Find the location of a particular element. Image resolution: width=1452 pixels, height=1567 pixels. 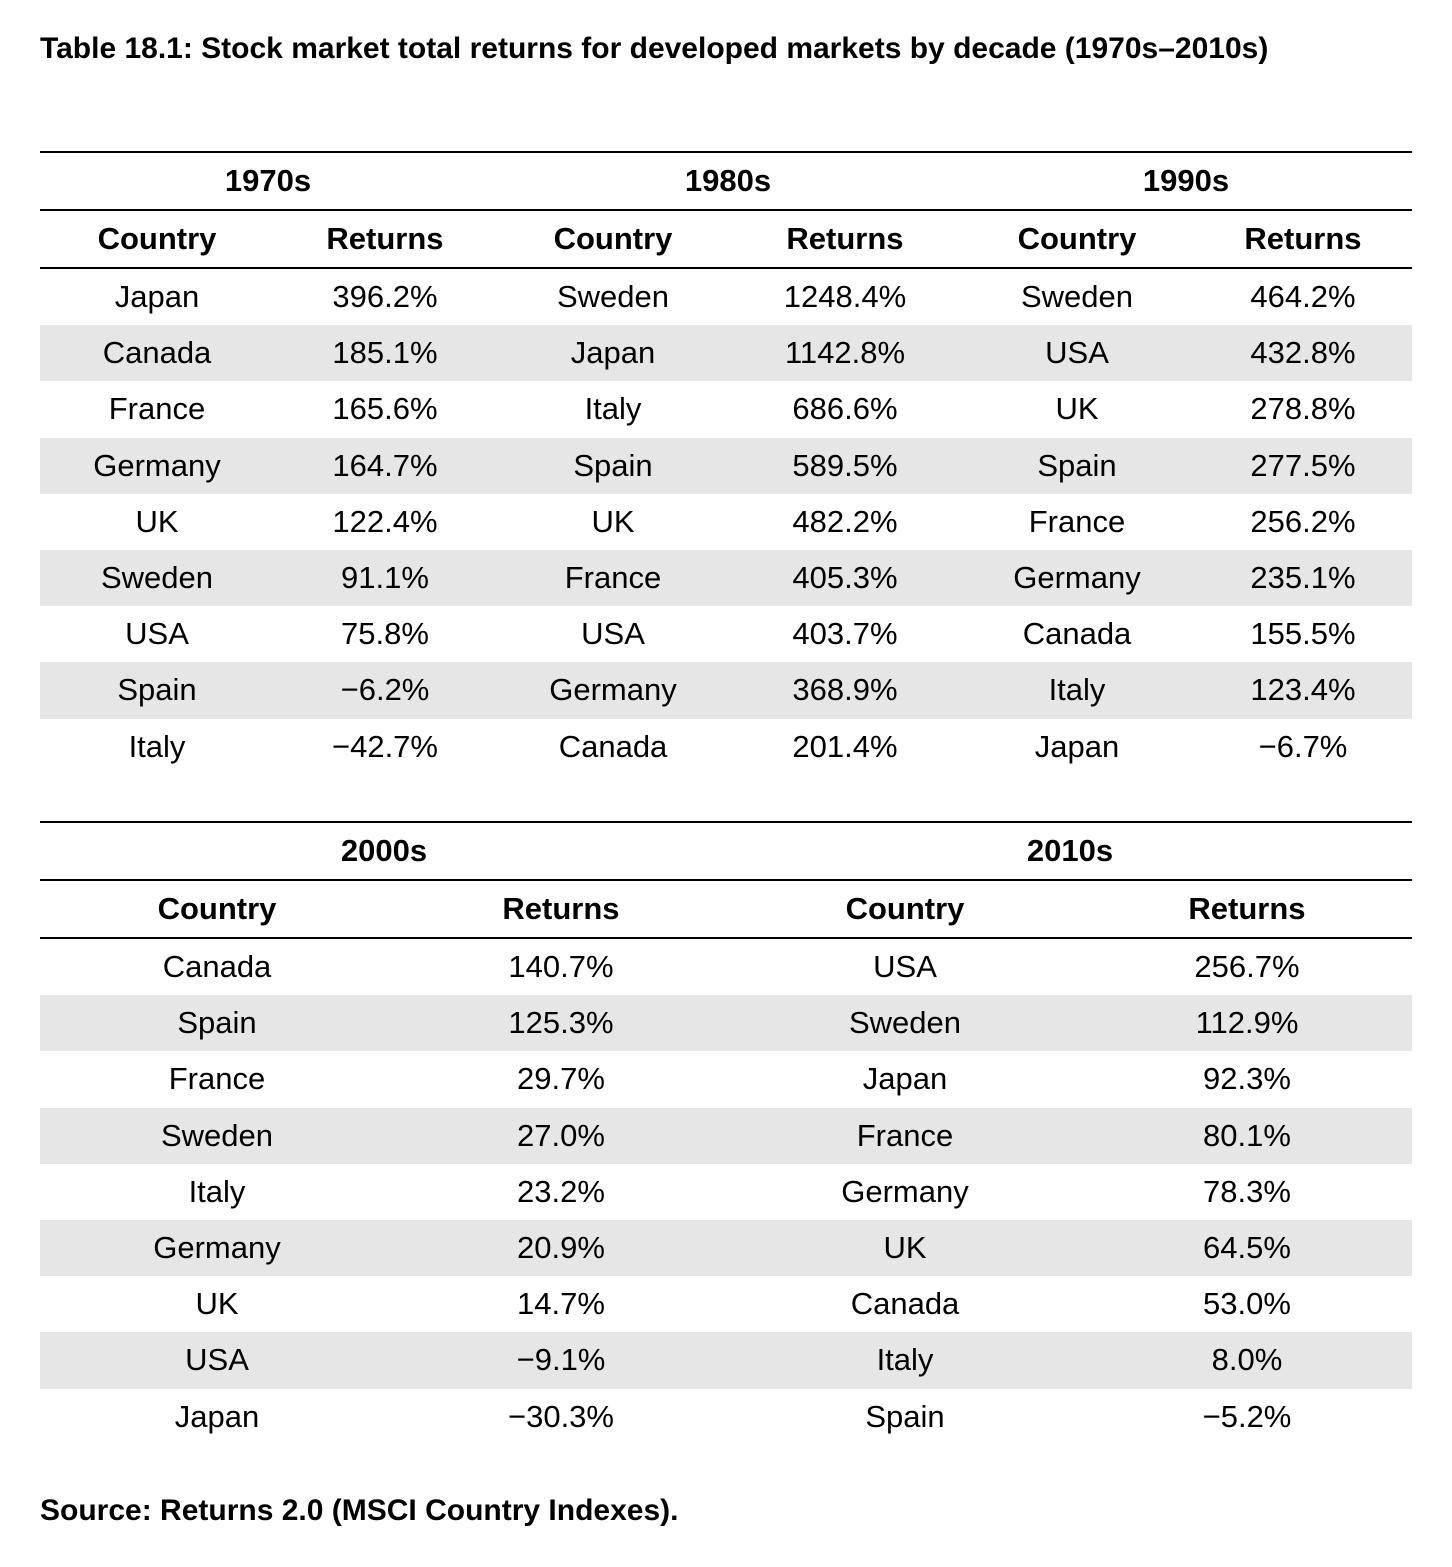

returns-cell: 125.3% is located at coordinates (561, 1023).